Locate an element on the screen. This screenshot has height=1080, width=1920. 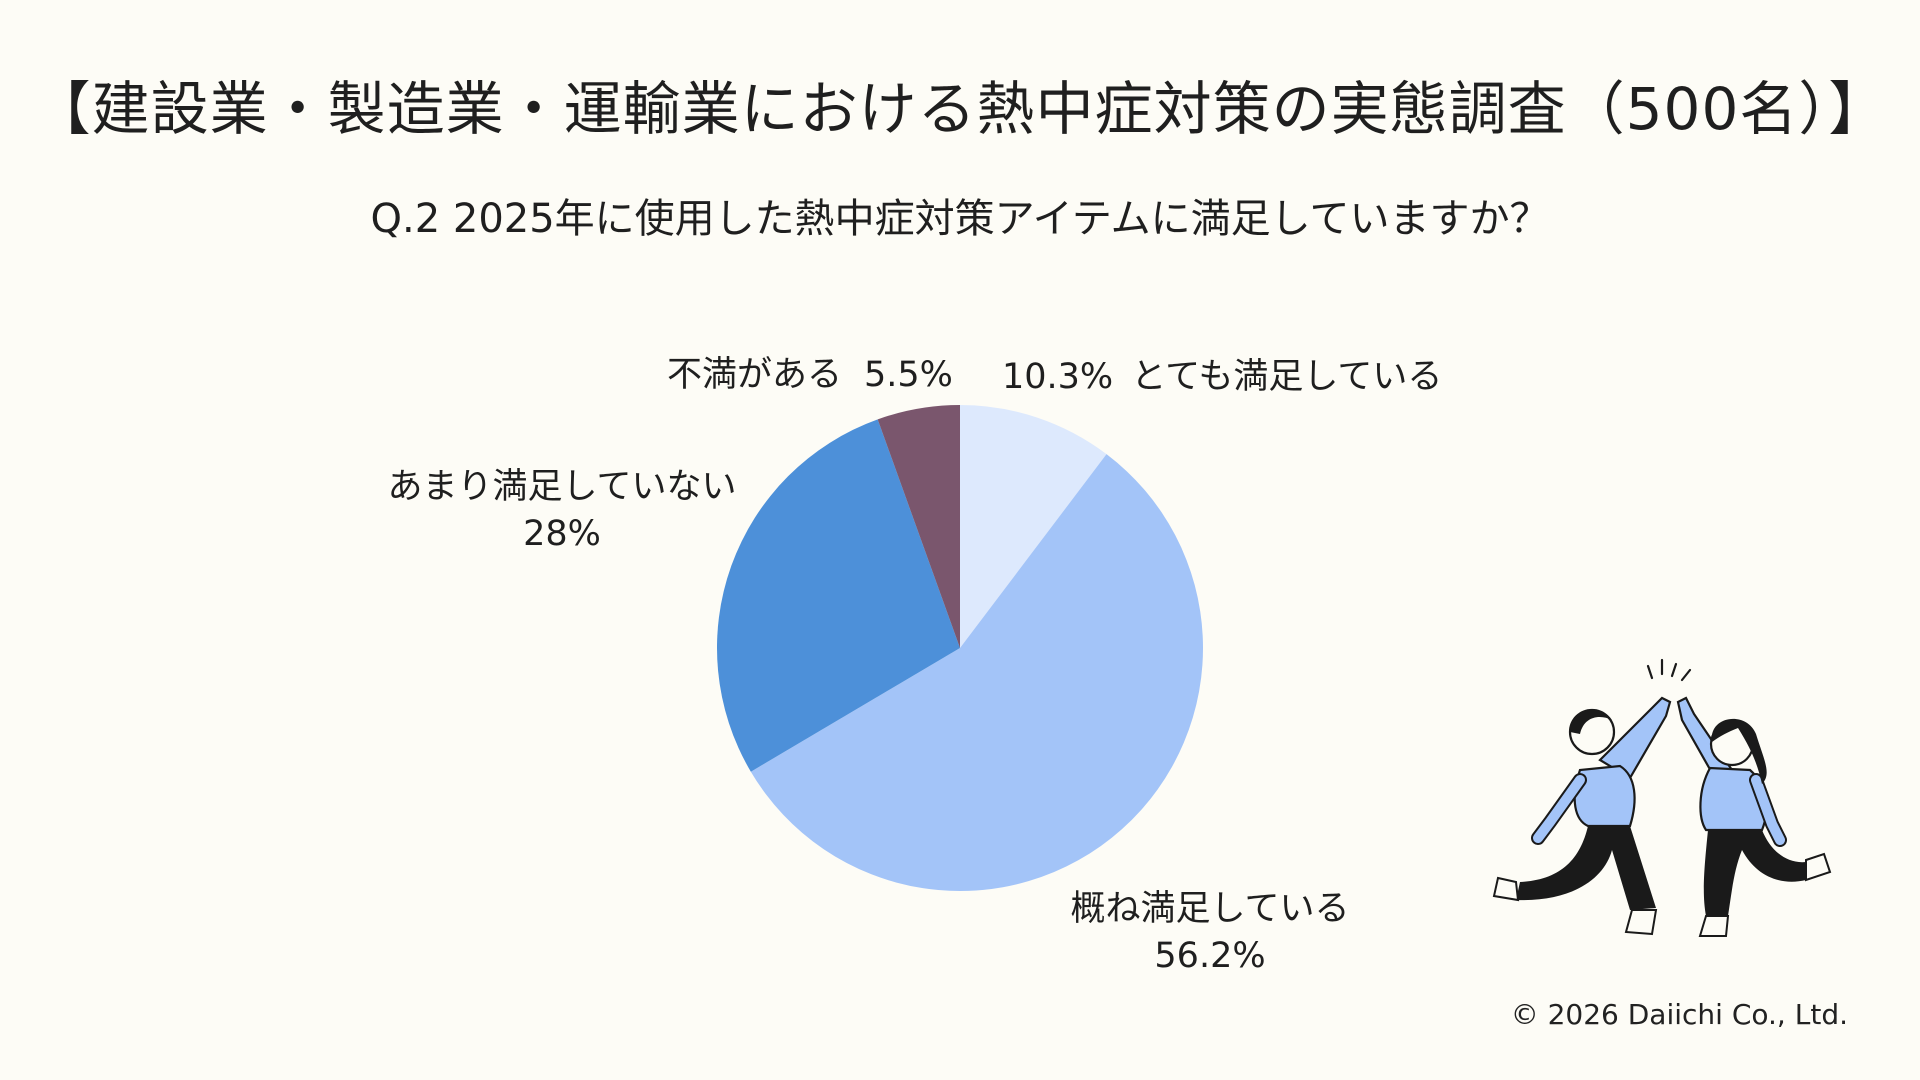
chart-subtitle: Q.2 2025年に使用した熱中症対策アイテムに満足していますか？ is located at coordinates (960, 219).